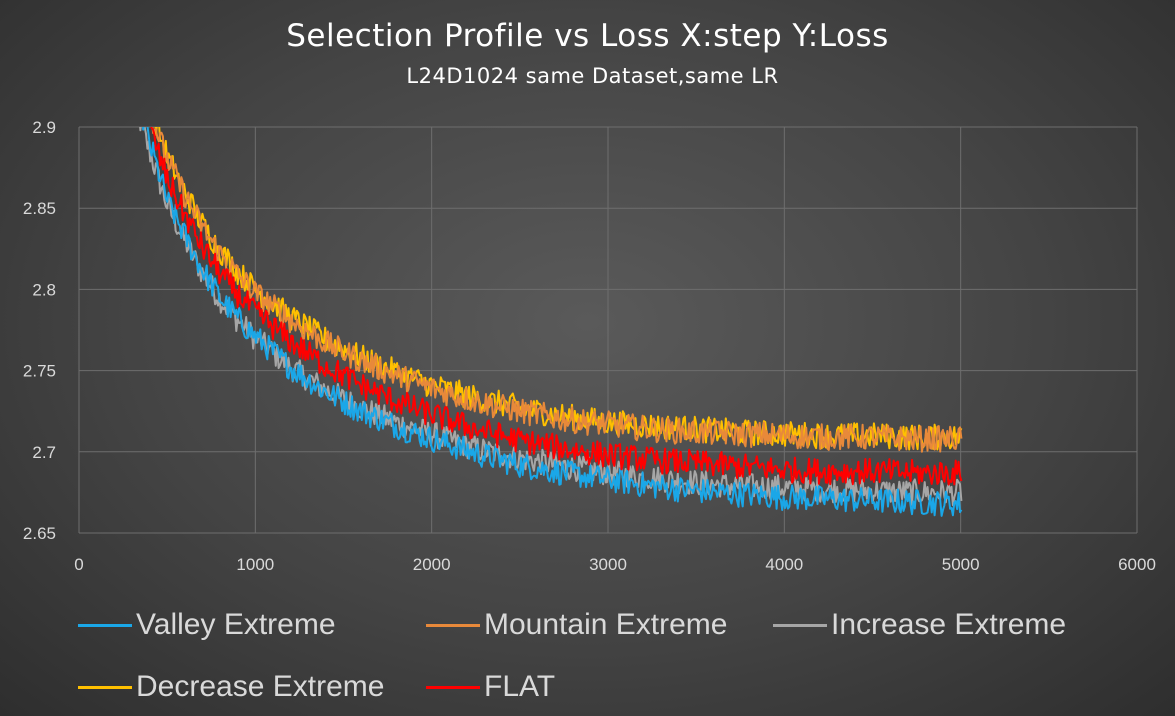 This screenshot has height=716, width=1175. What do you see at coordinates (961, 564) in the screenshot?
I see `x-tick-label: 5000` at bounding box center [961, 564].